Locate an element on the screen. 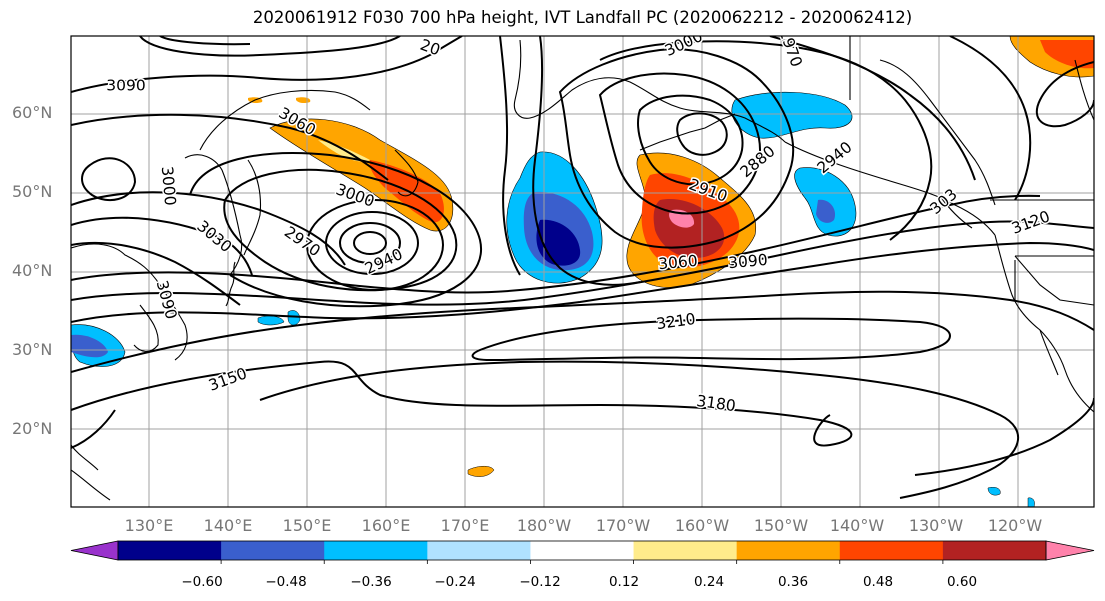 The height and width of the screenshot is (601, 1105). contour-label: 20 is located at coordinates (430, 48).